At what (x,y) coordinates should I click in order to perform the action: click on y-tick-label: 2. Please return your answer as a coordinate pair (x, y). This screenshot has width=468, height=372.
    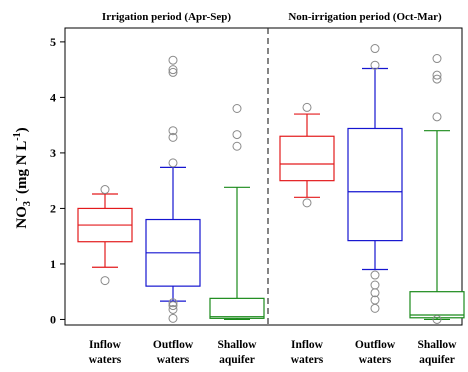
    Looking at the image, I should click on (53, 208).